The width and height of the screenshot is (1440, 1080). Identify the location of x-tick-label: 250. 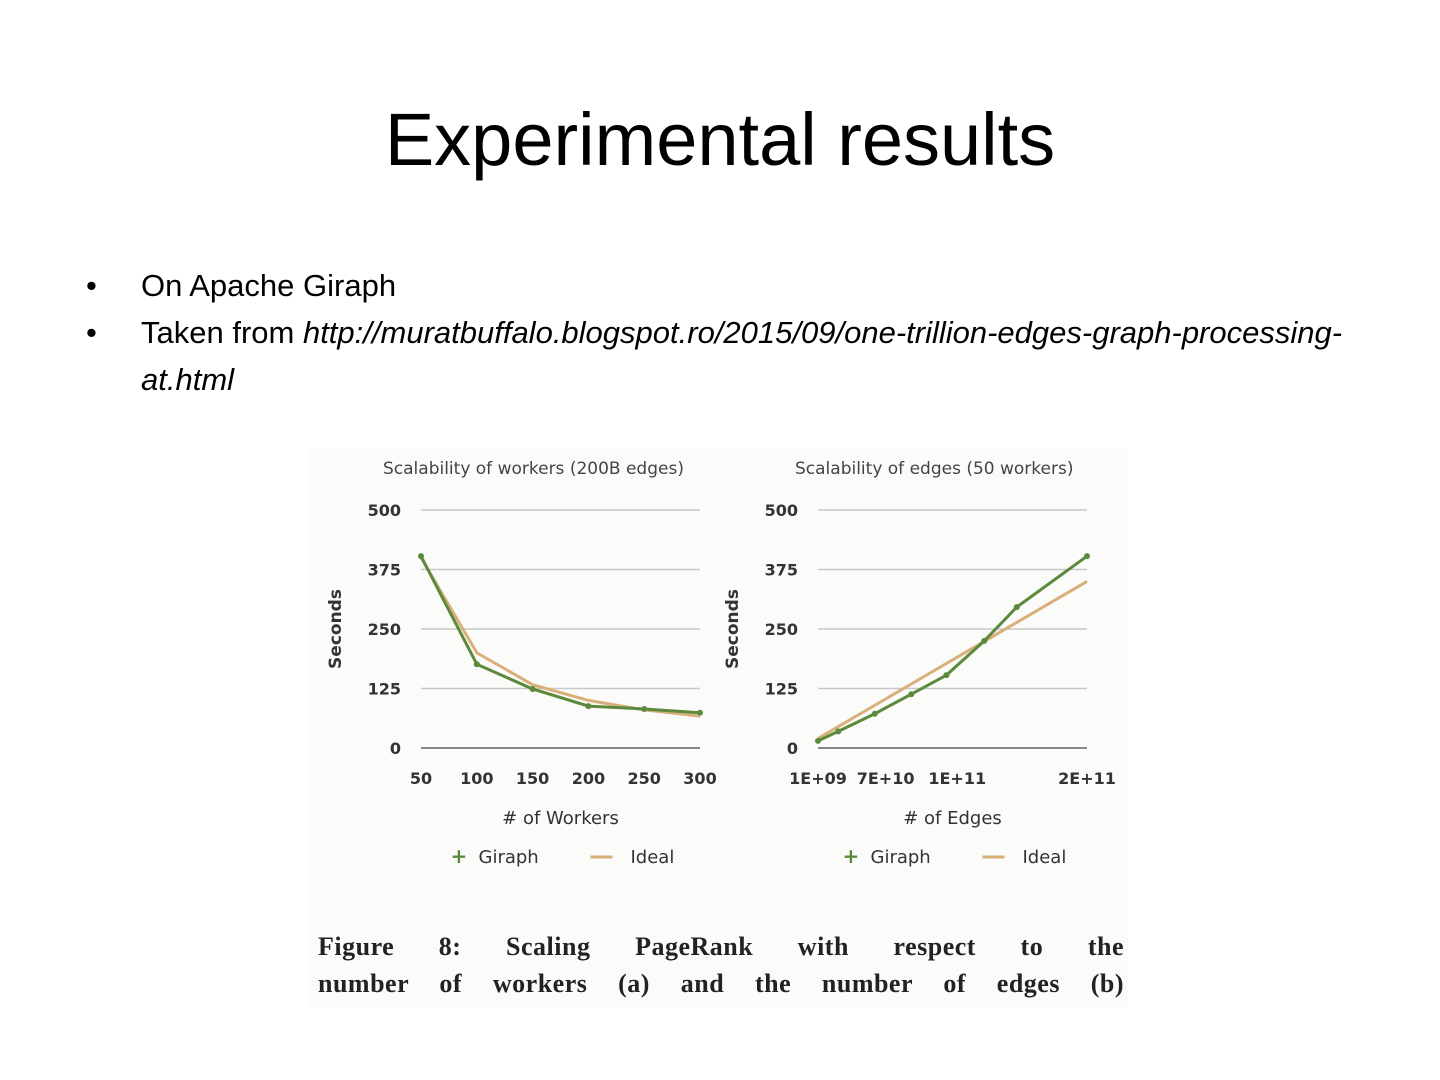
(643, 778).